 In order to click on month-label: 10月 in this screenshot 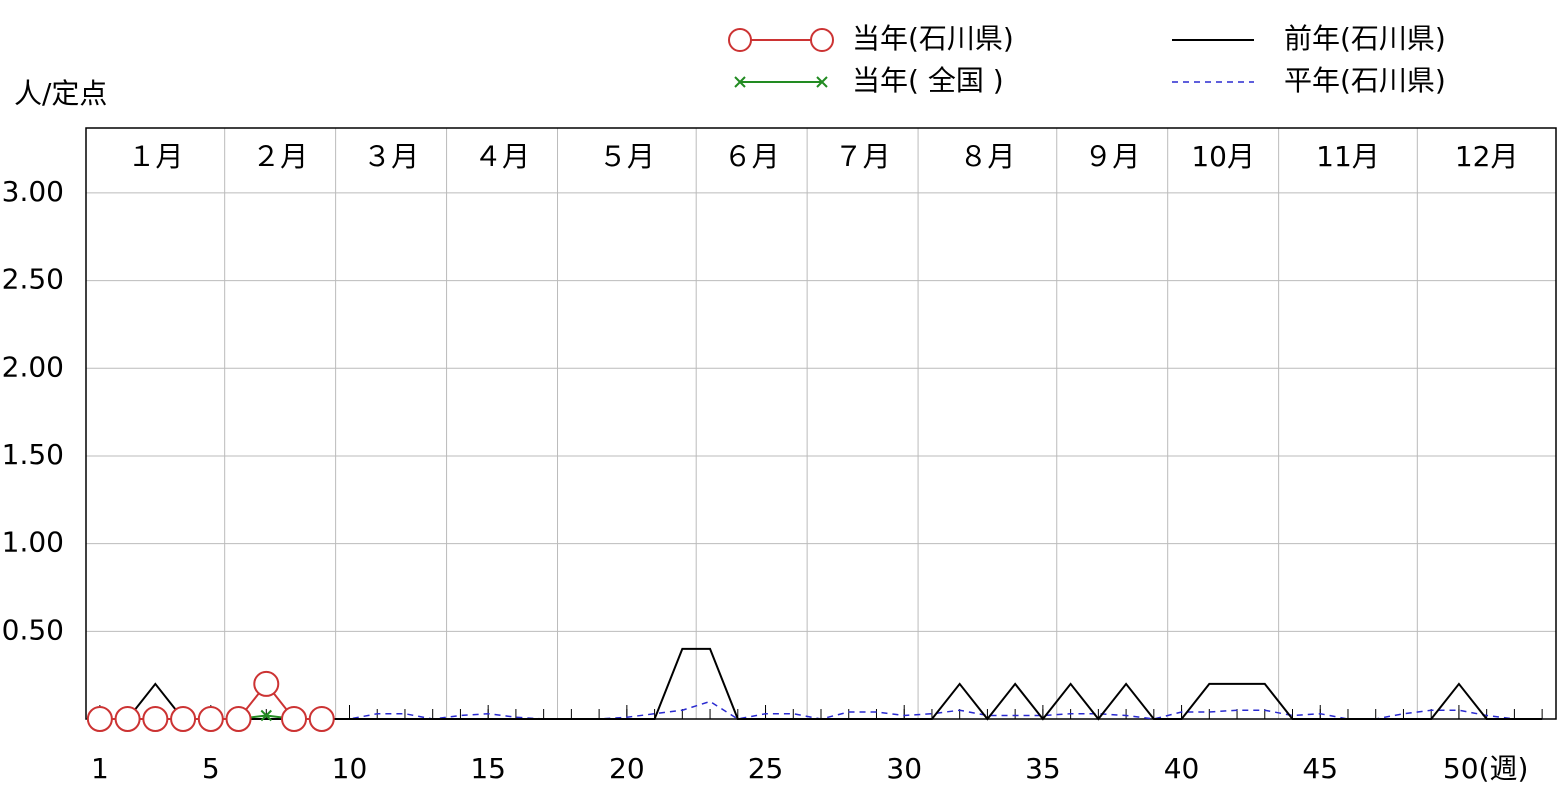, I will do `click(1223, 156)`.